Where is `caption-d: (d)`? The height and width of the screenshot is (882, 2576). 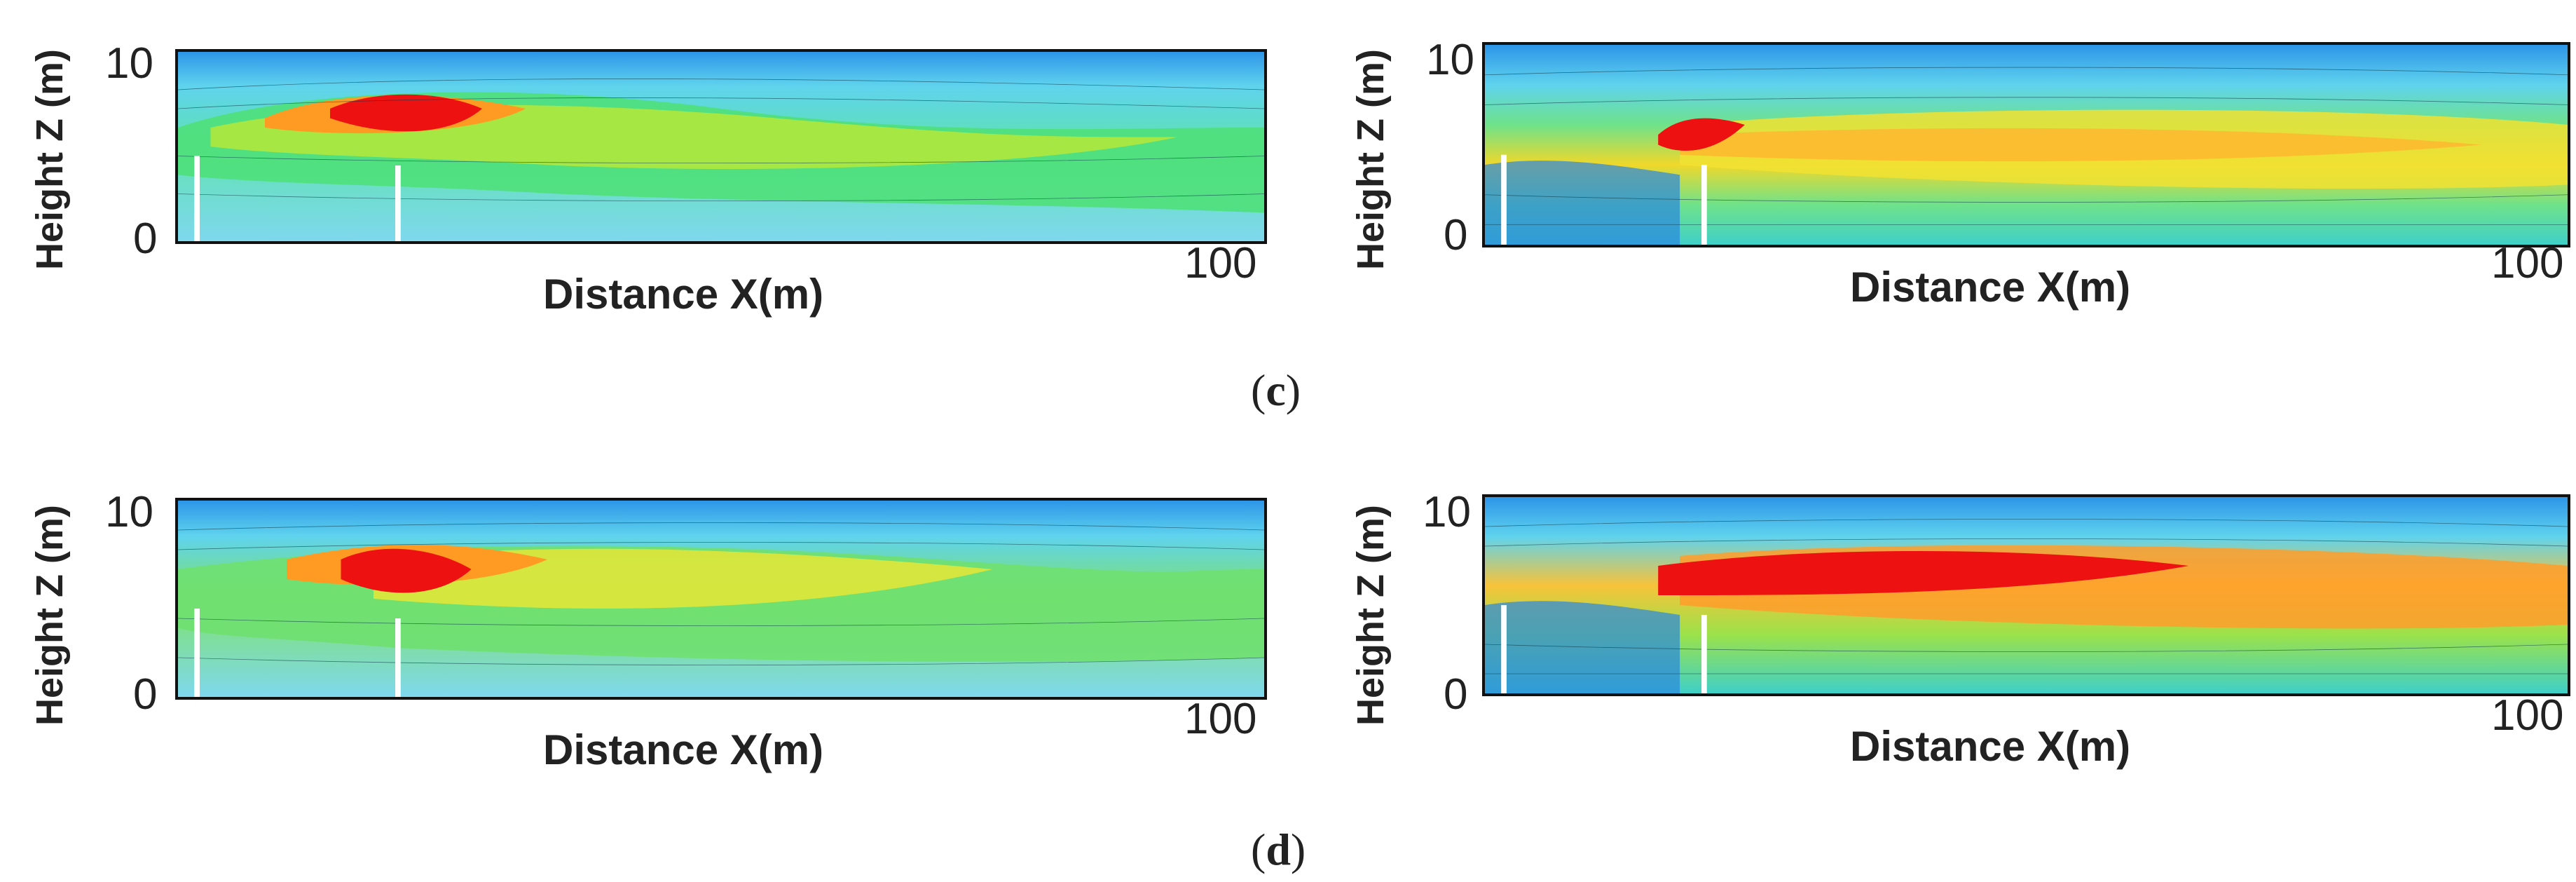 caption-d: (d) is located at coordinates (1278, 850).